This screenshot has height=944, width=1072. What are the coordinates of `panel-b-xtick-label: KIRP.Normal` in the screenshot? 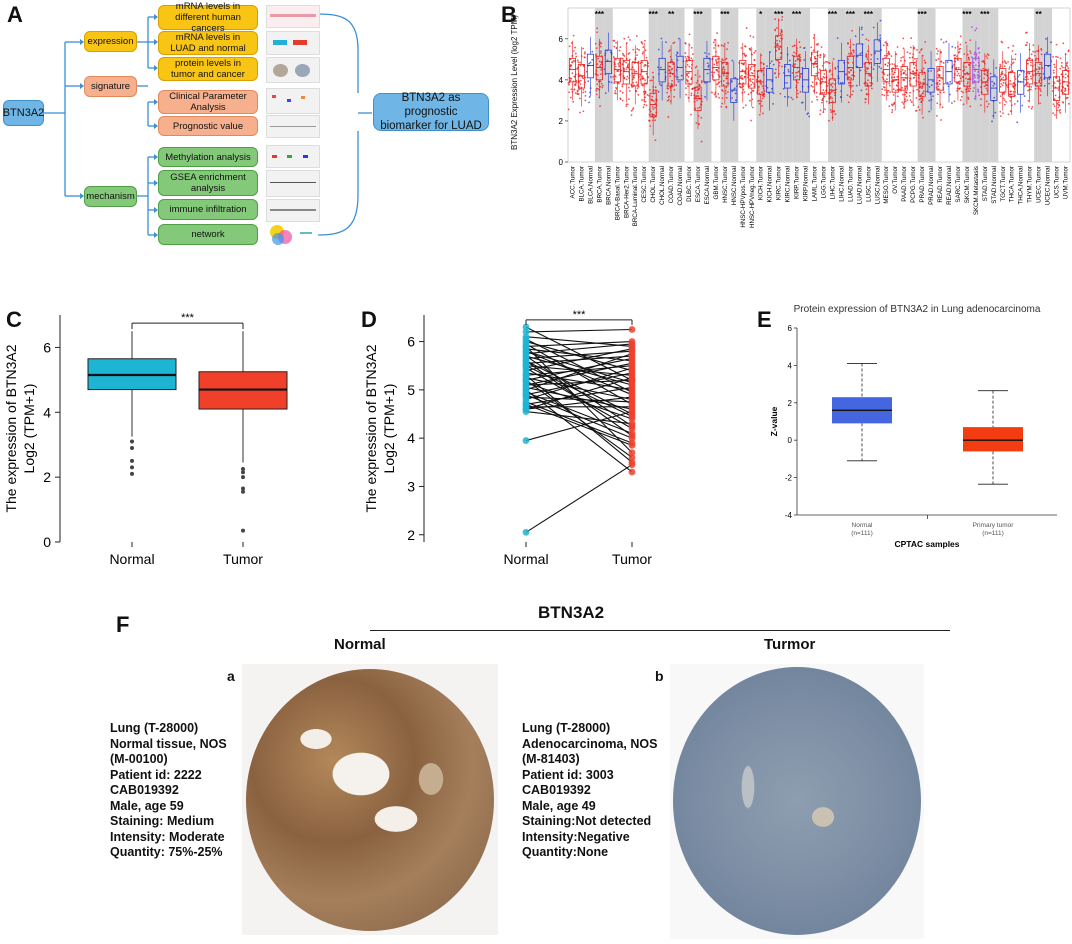 It's located at (806, 183).